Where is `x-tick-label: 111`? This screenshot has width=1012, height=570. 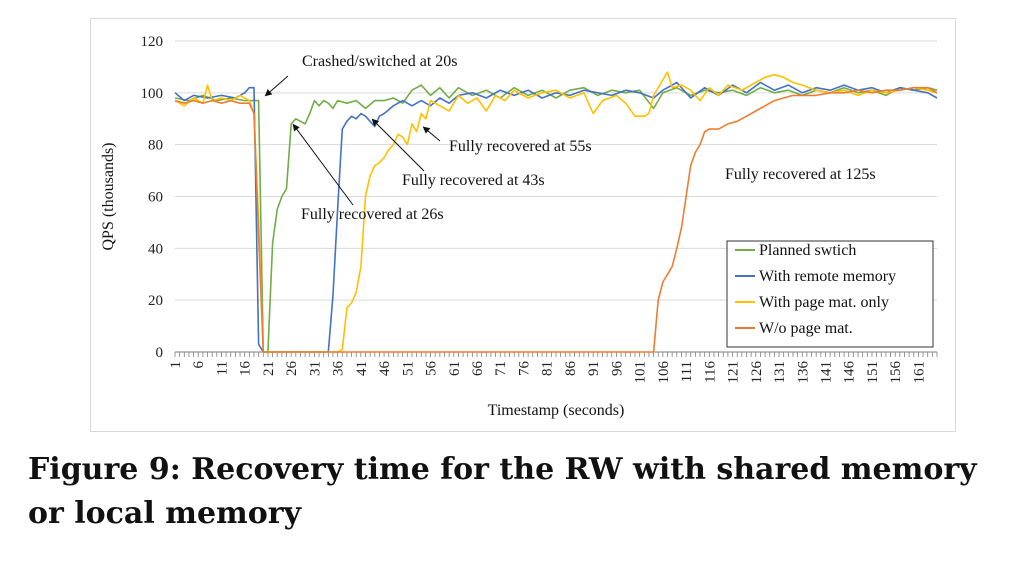
x-tick-label: 111 is located at coordinates (687, 371).